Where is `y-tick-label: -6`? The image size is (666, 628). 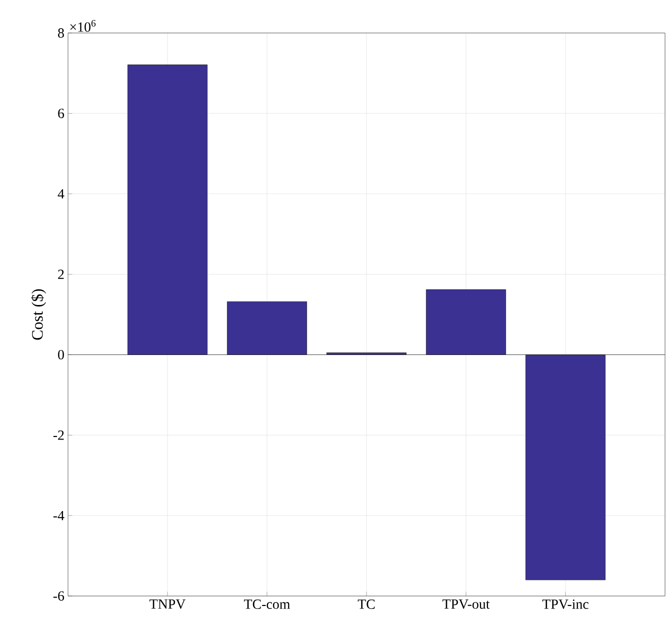 y-tick-label: -6 is located at coordinates (58, 596).